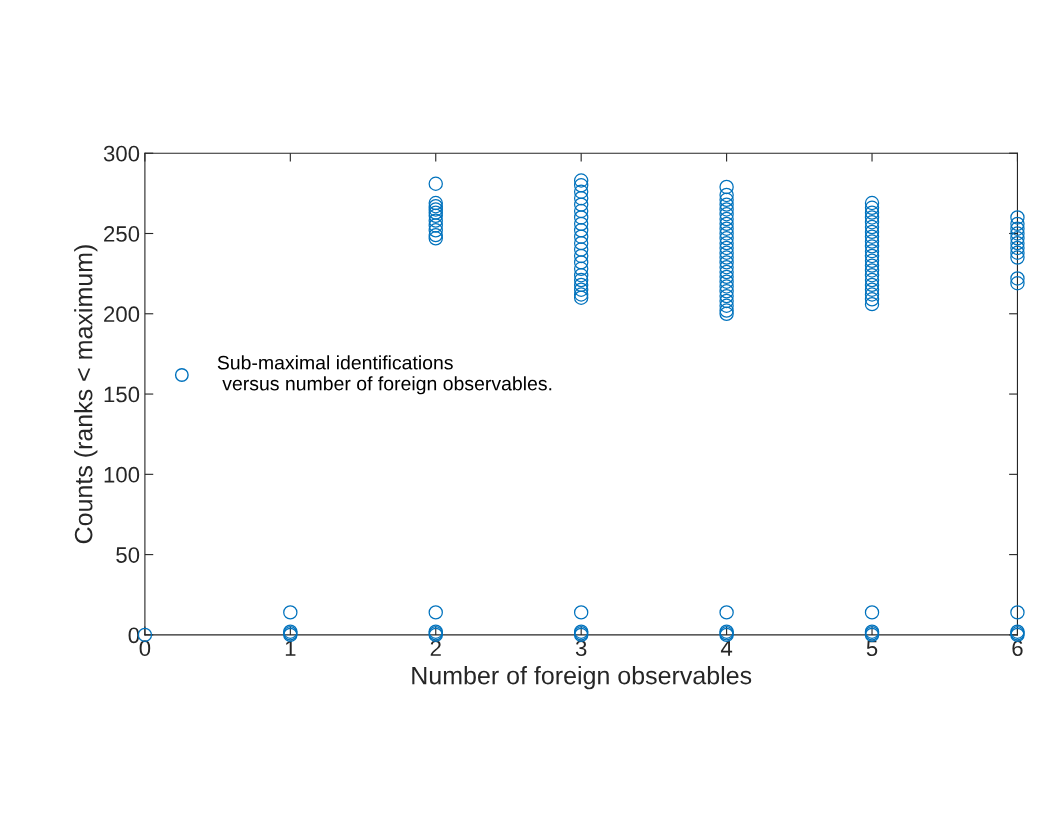 The image size is (1050, 815). What do you see at coordinates (582, 678) in the screenshot?
I see `x-axis-title: Number of foreign observables` at bounding box center [582, 678].